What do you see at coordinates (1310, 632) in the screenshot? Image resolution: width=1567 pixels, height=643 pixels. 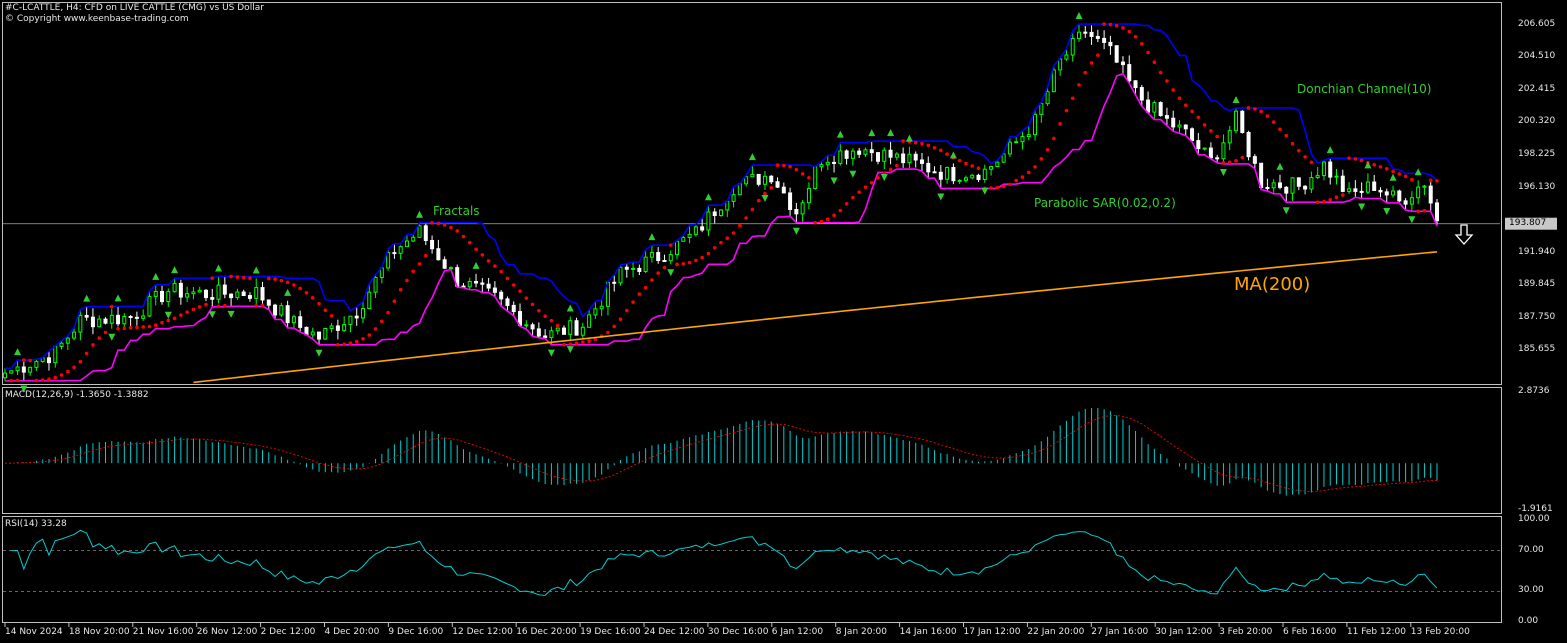 I see `x-tick-label: 6 Feb 16:00` at bounding box center [1310, 632].